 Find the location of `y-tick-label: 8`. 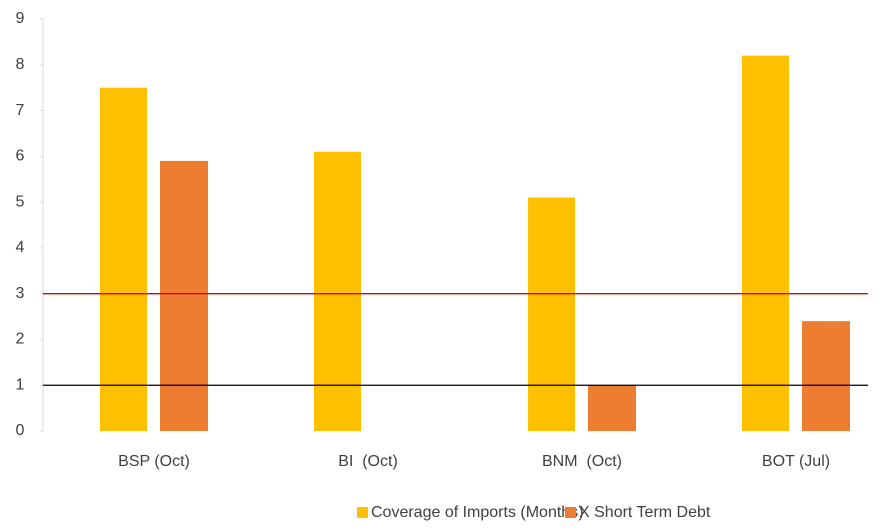

y-tick-label: 8 is located at coordinates (20, 64).